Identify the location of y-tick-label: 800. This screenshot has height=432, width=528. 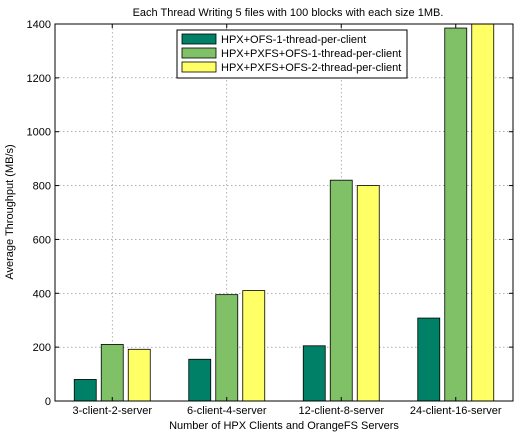
(42, 187).